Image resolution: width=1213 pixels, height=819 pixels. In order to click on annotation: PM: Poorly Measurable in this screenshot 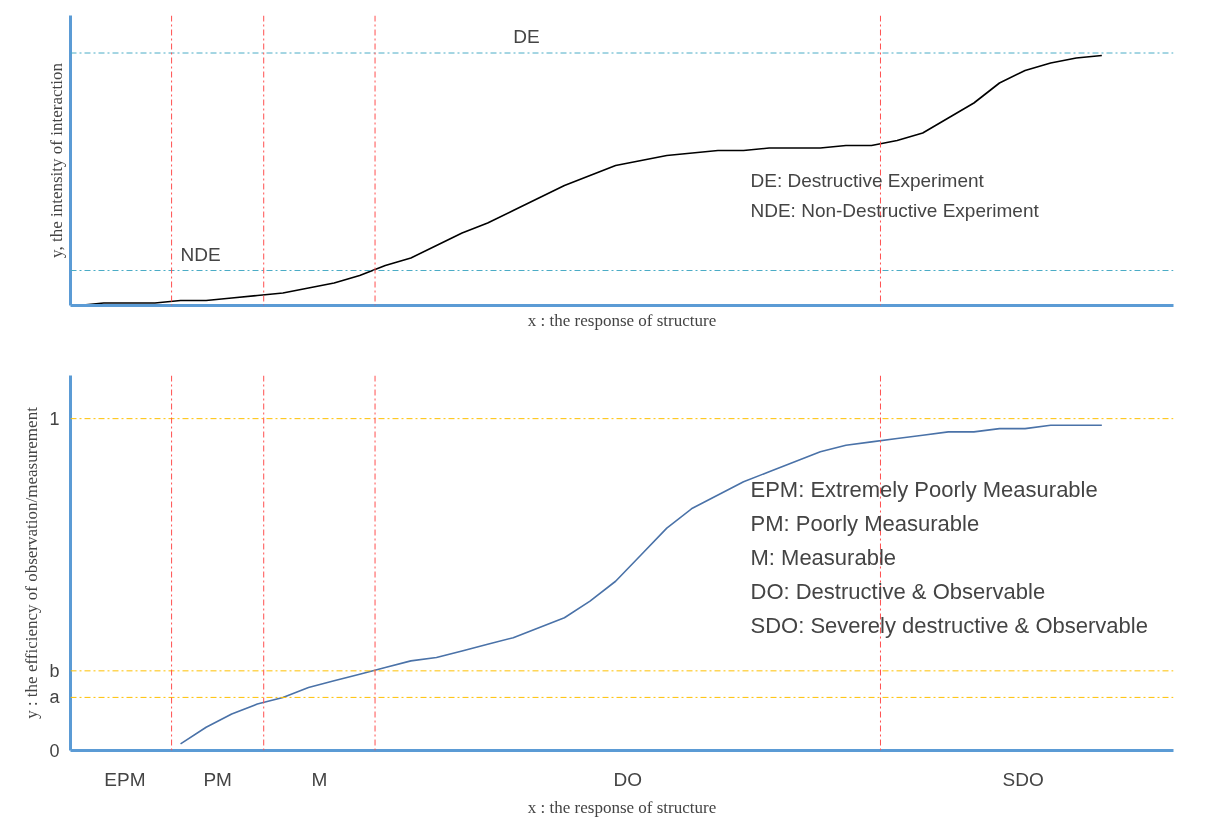, I will do `click(865, 523)`.